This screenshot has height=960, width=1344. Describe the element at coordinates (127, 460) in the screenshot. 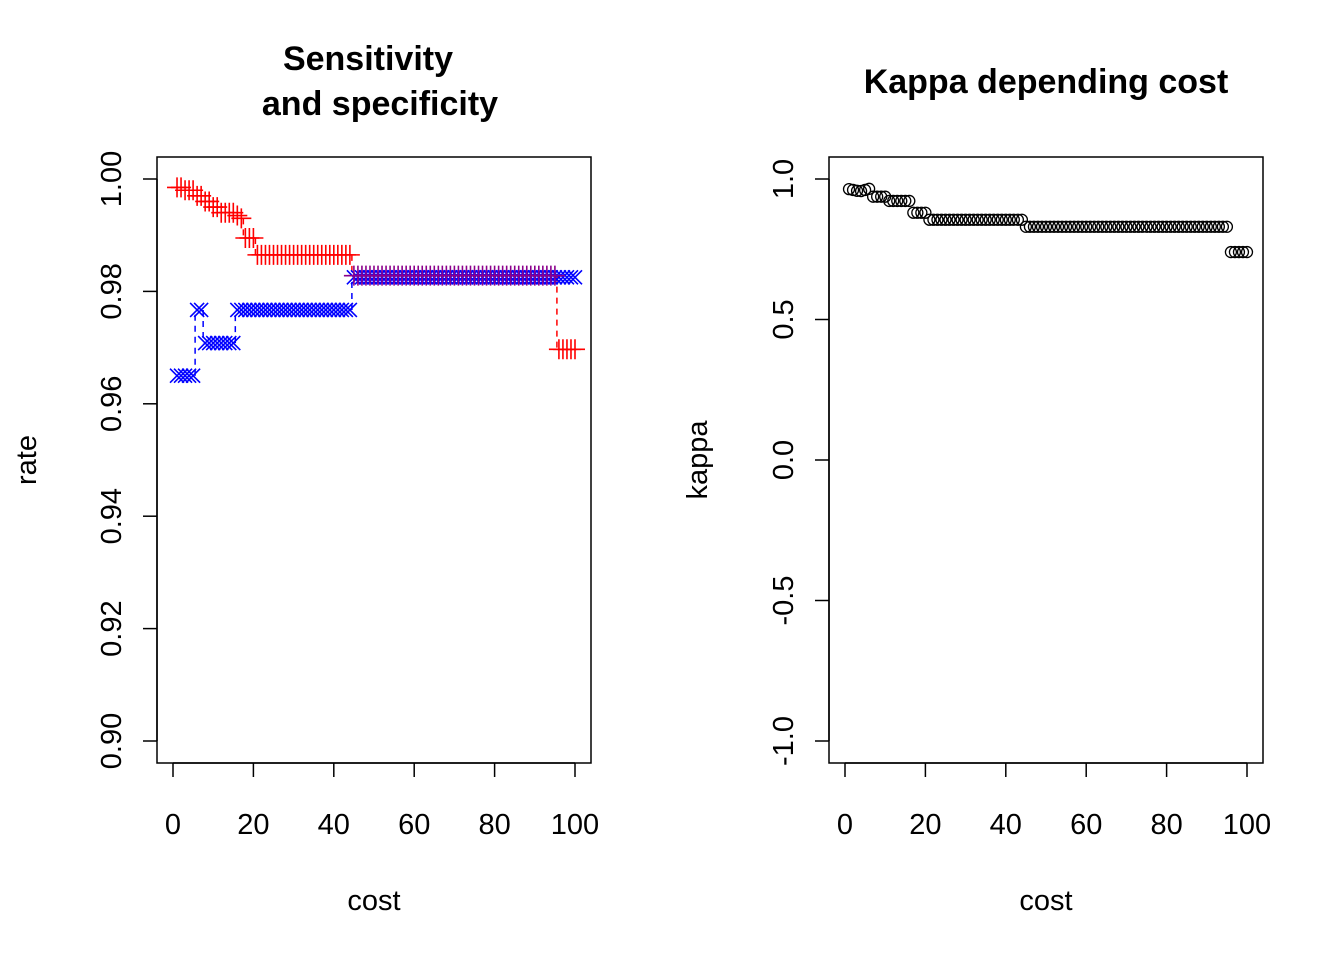

I see `sens-spec-y-axis: 0.90 0.92 0.94 0.96 0.98 1.00` at that location.